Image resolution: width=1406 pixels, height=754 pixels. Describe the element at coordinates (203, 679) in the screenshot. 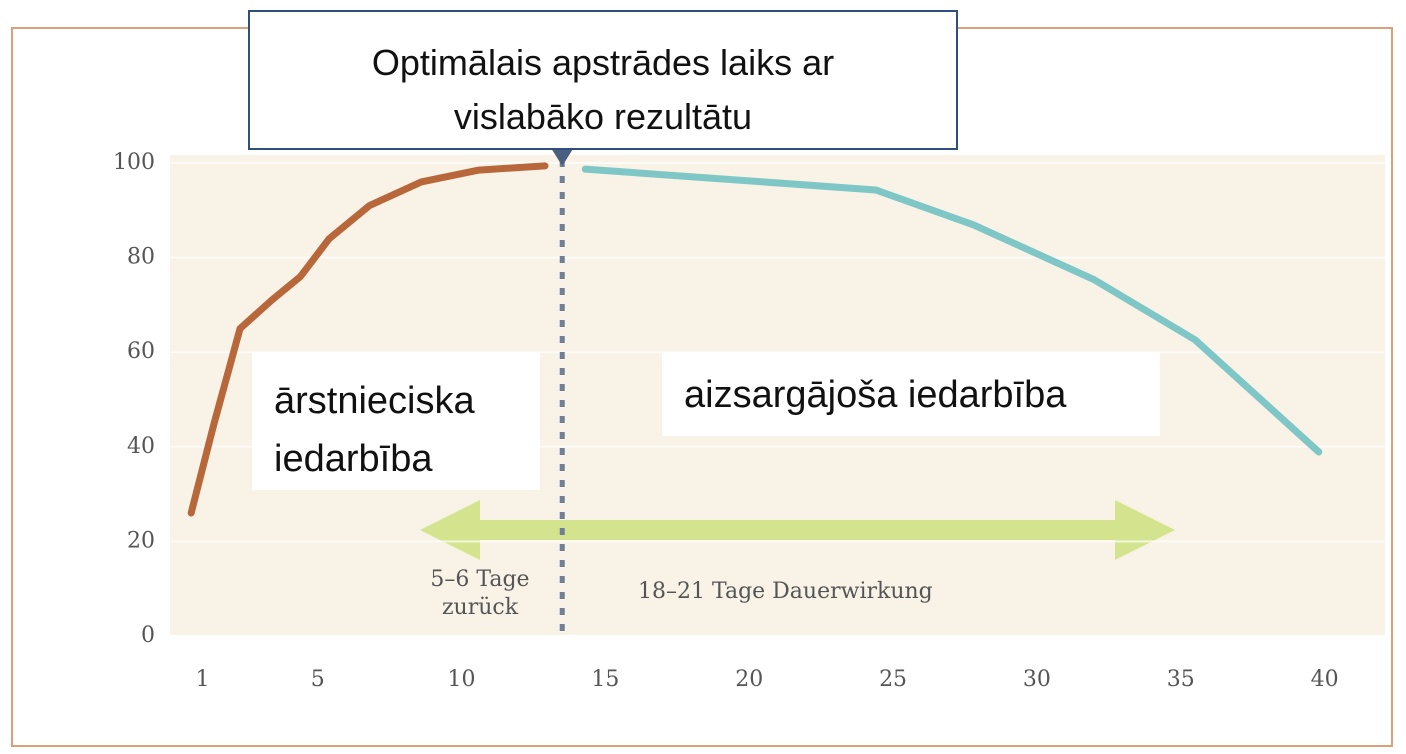

I see `x-tick-label: 1` at that location.